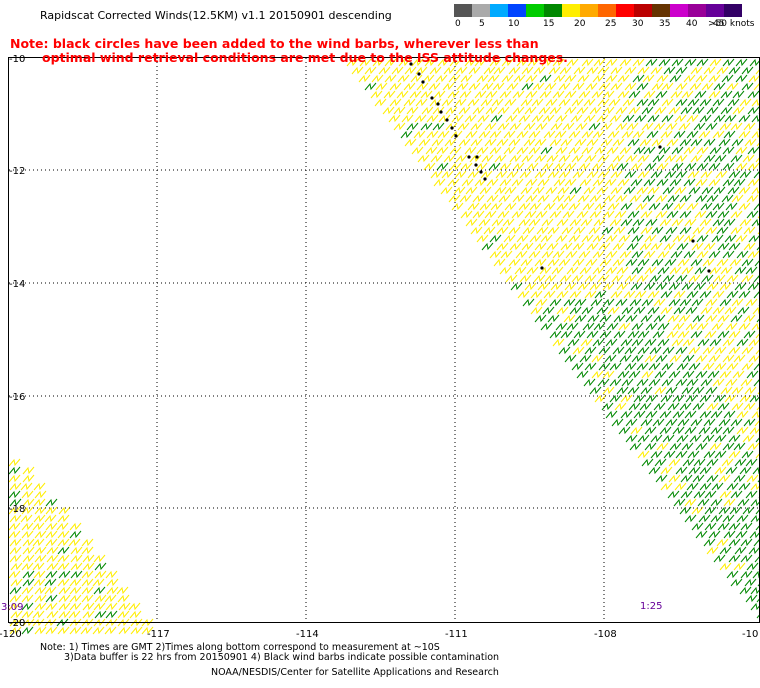 The image size is (760, 688). I want to click on wind-speed-legend: 0 5 10 15 20 25 30 35 40 45 >50 knots, so click(604, 17).